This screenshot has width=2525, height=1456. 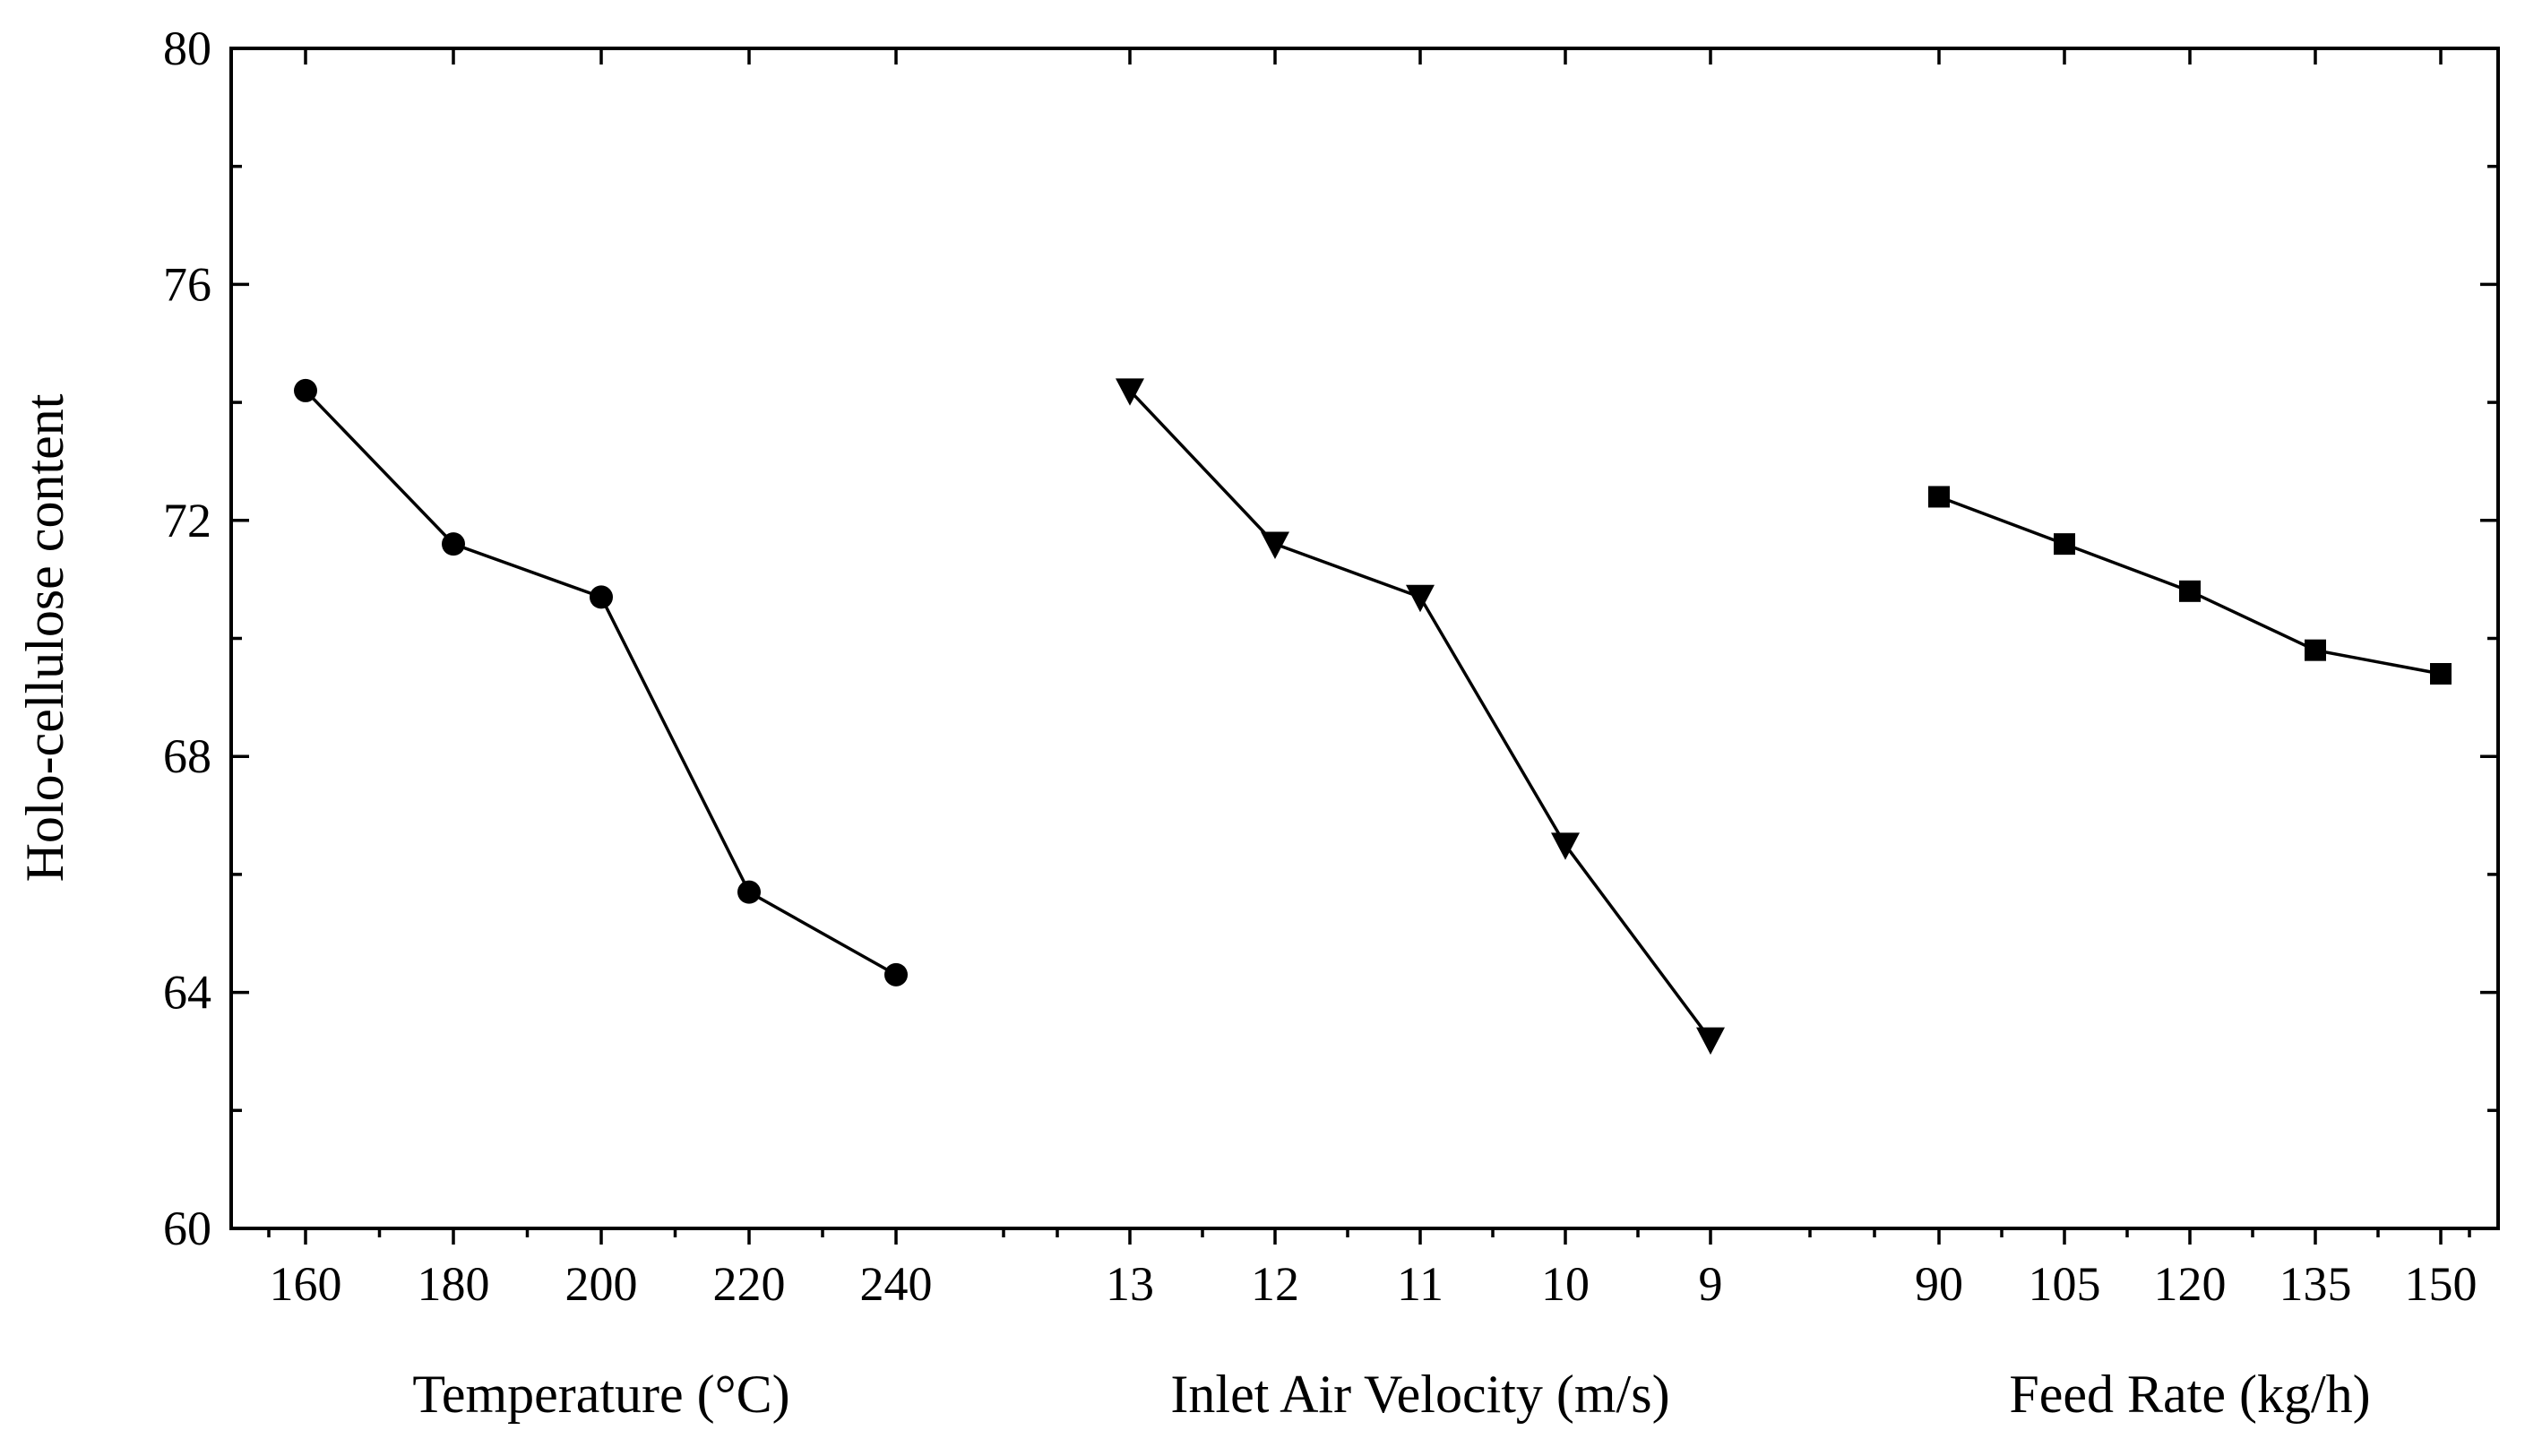 What do you see at coordinates (1565, 1284) in the screenshot?
I see `x-tick-label: 10` at bounding box center [1565, 1284].